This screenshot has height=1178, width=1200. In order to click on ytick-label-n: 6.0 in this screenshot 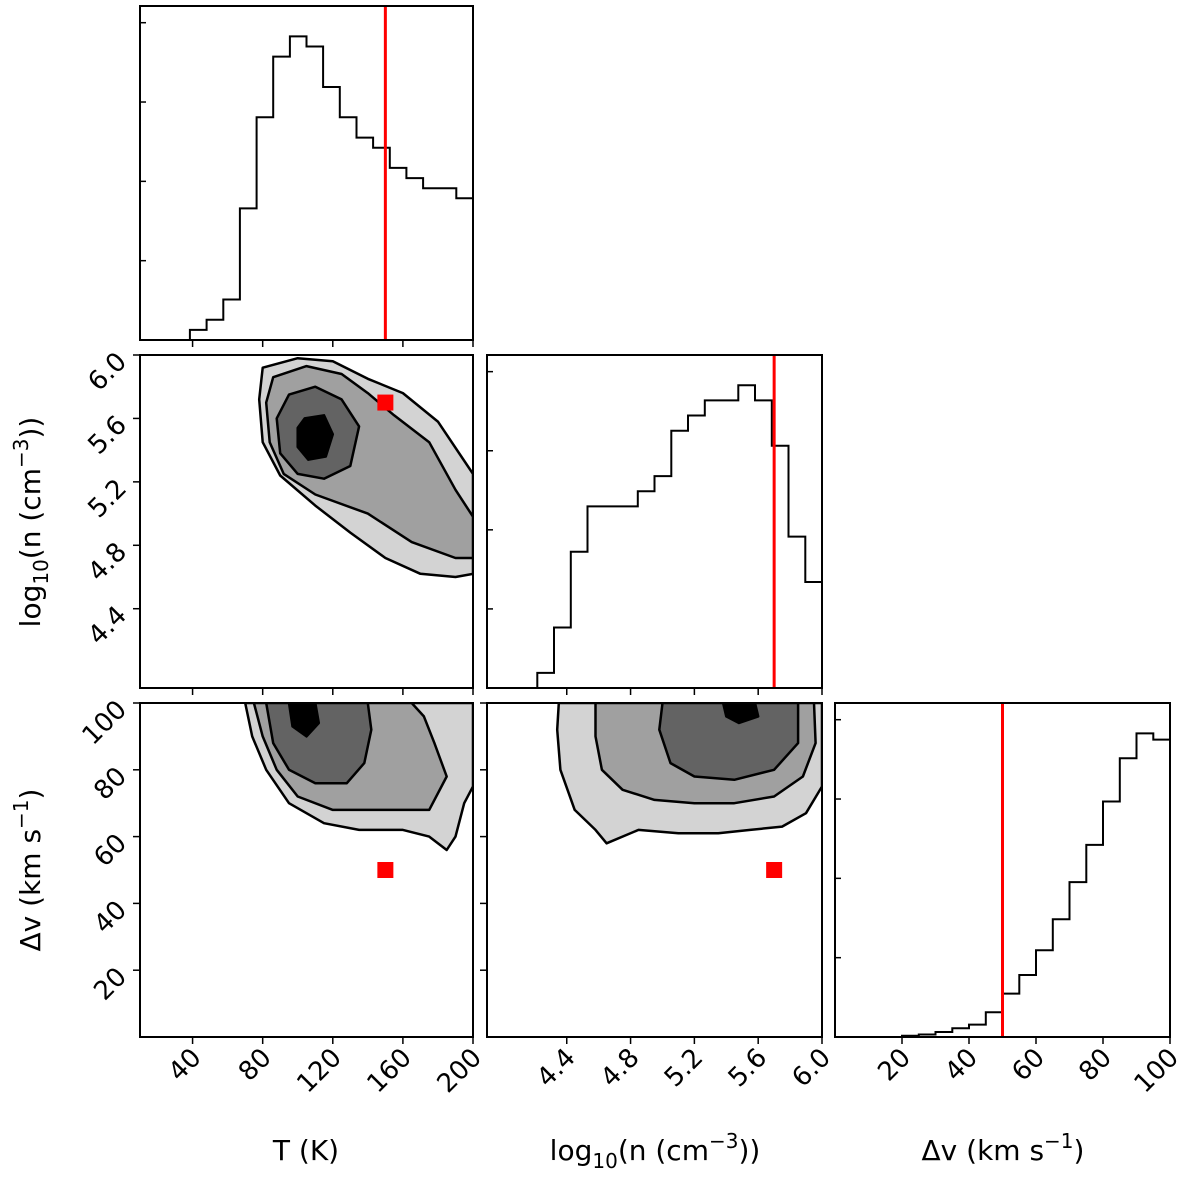, I will do `click(107, 372)`.